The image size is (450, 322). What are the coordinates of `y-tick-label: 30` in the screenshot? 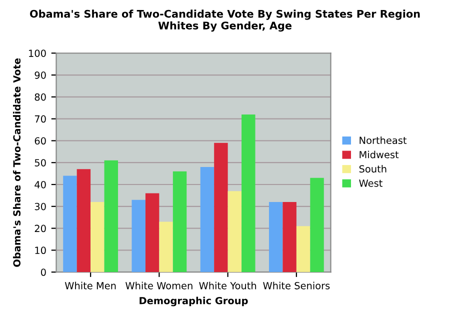 It's located at (40, 206).